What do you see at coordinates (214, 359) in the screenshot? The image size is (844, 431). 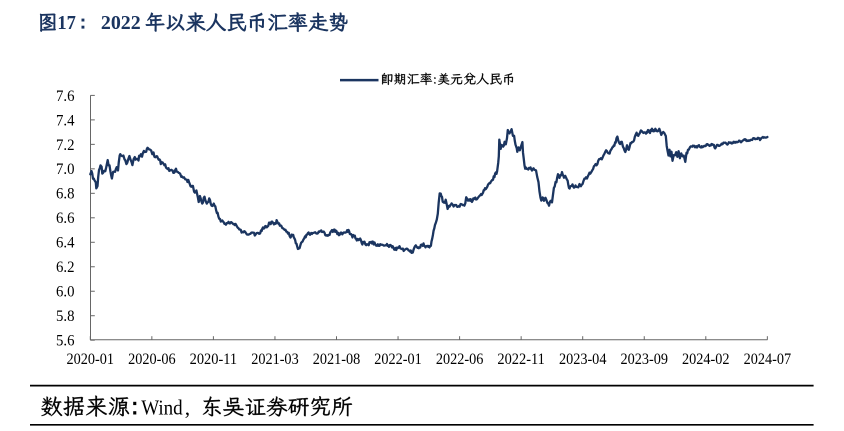 I see `svg-text: 2020-11` at bounding box center [214, 359].